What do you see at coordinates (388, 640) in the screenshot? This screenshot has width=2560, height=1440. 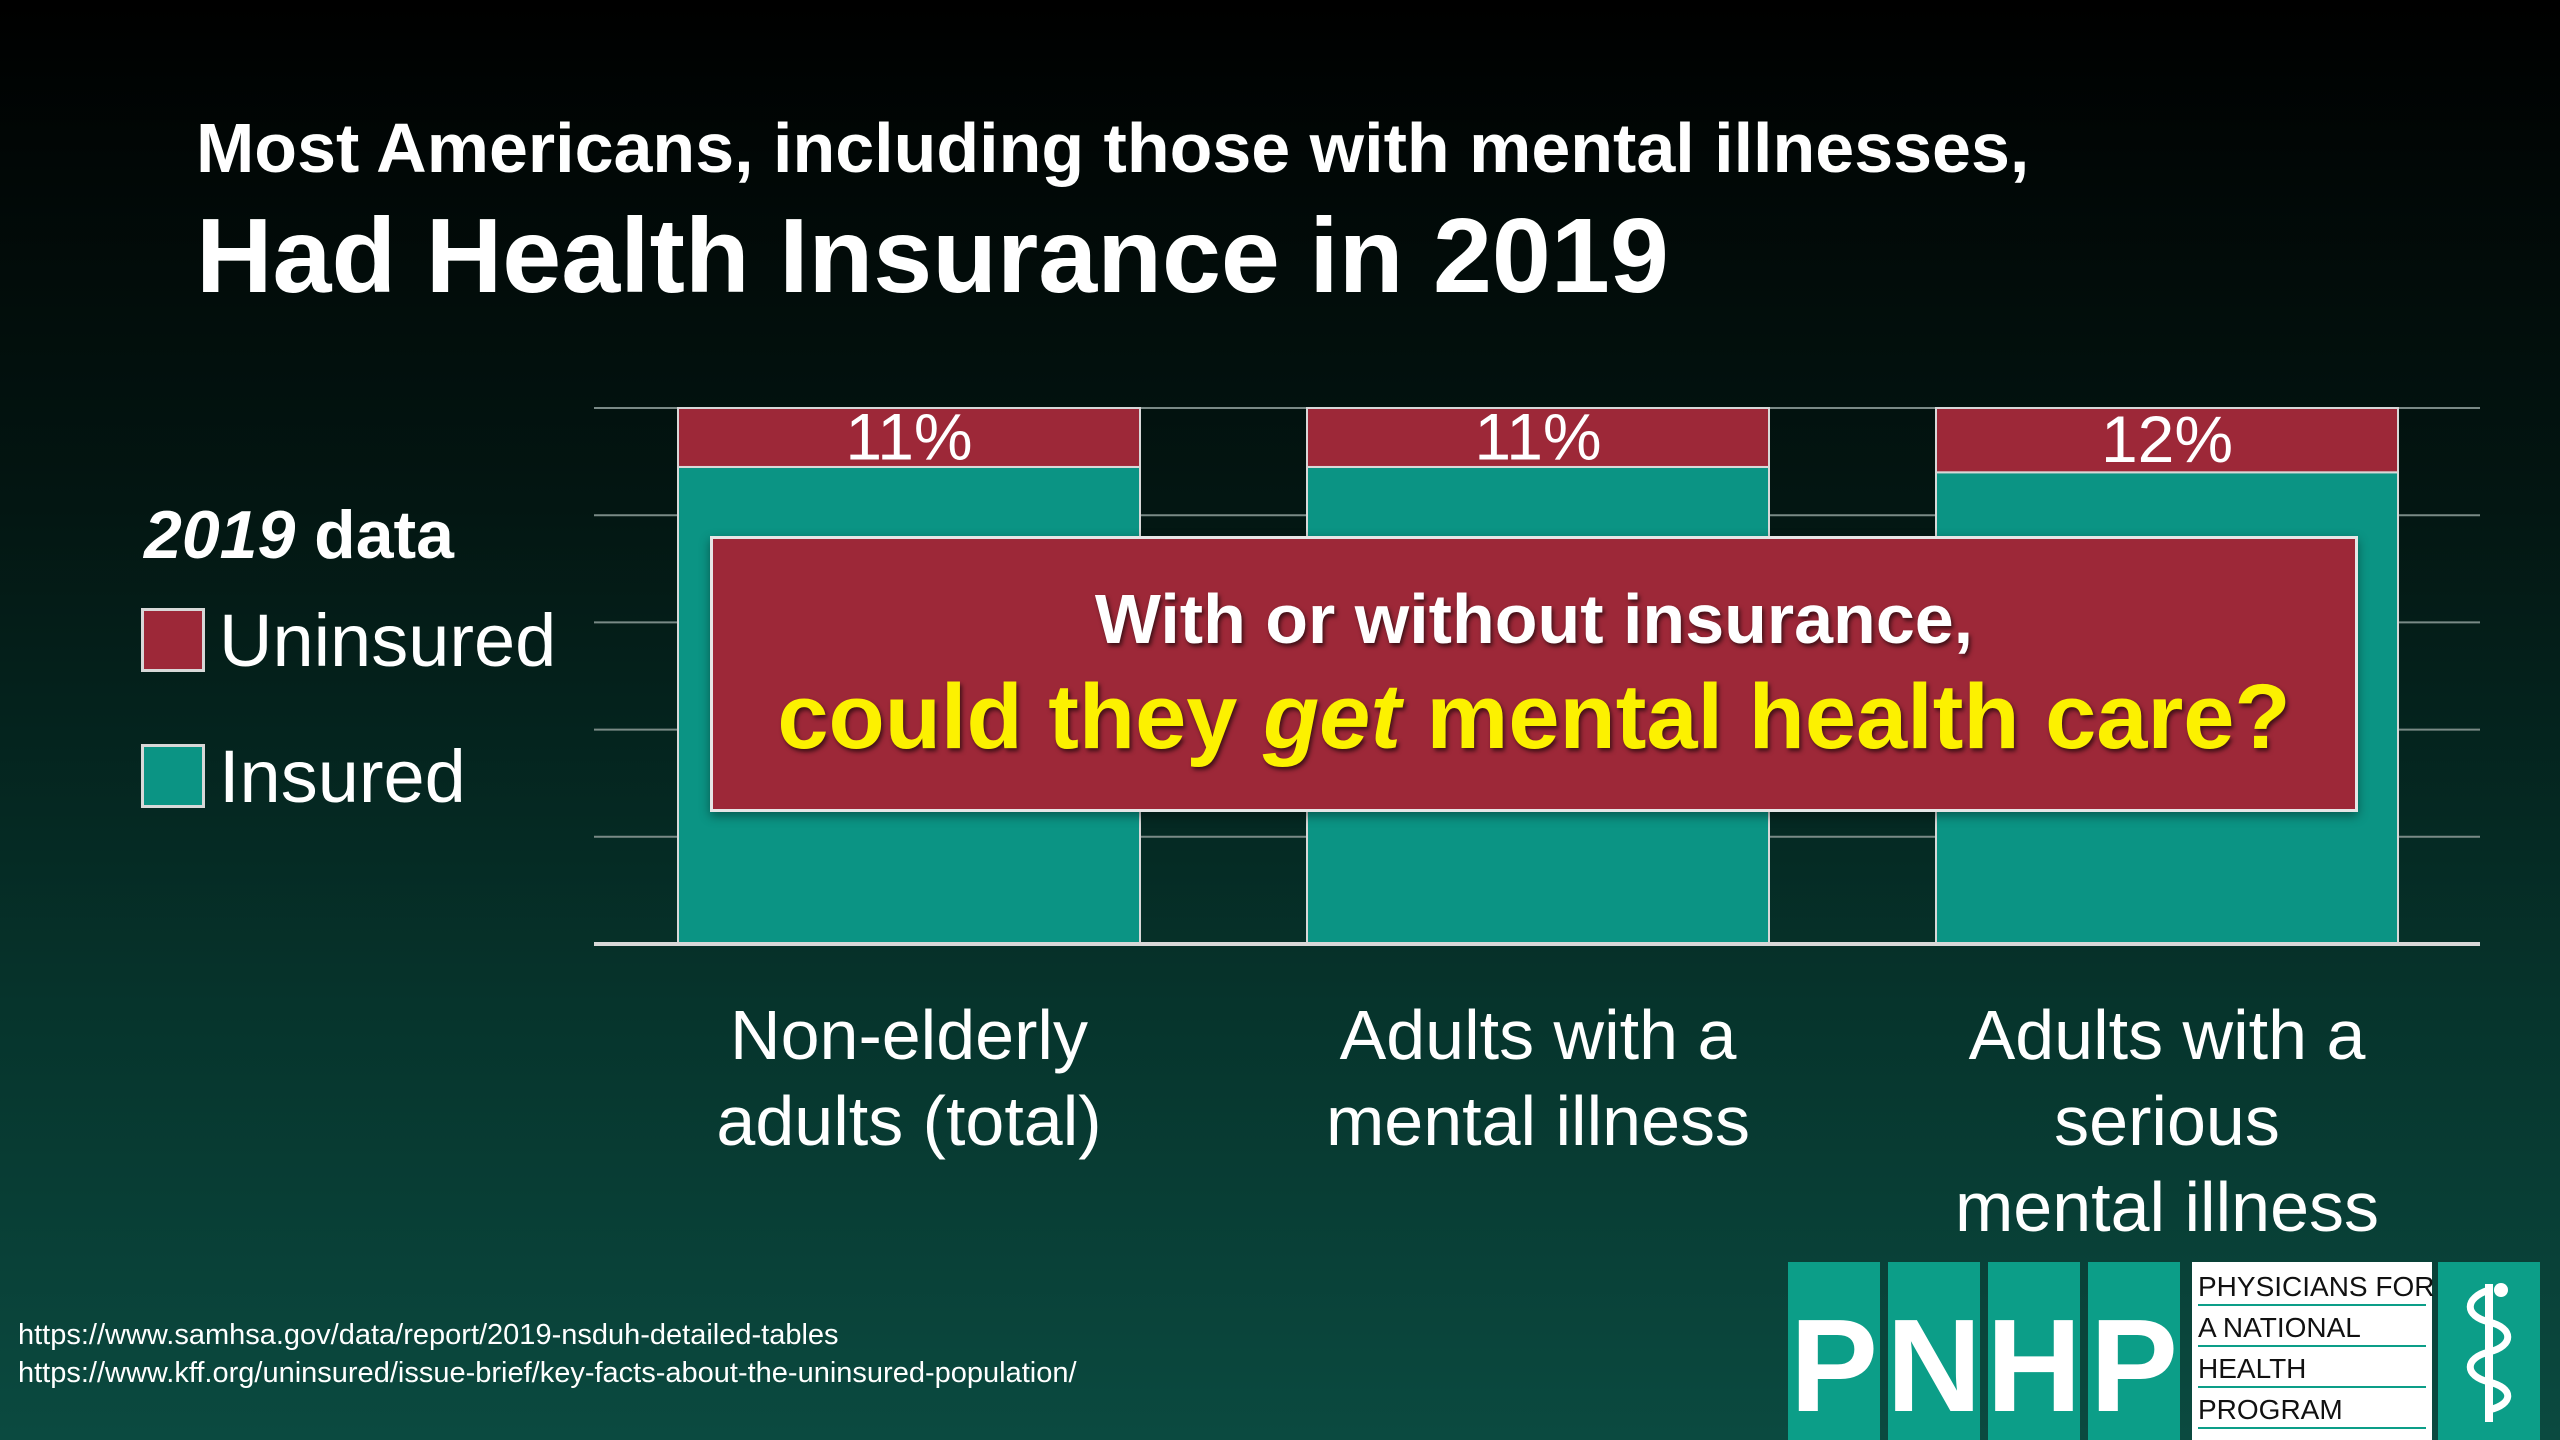 I see `legend-label-uninsured: Uninsured` at bounding box center [388, 640].